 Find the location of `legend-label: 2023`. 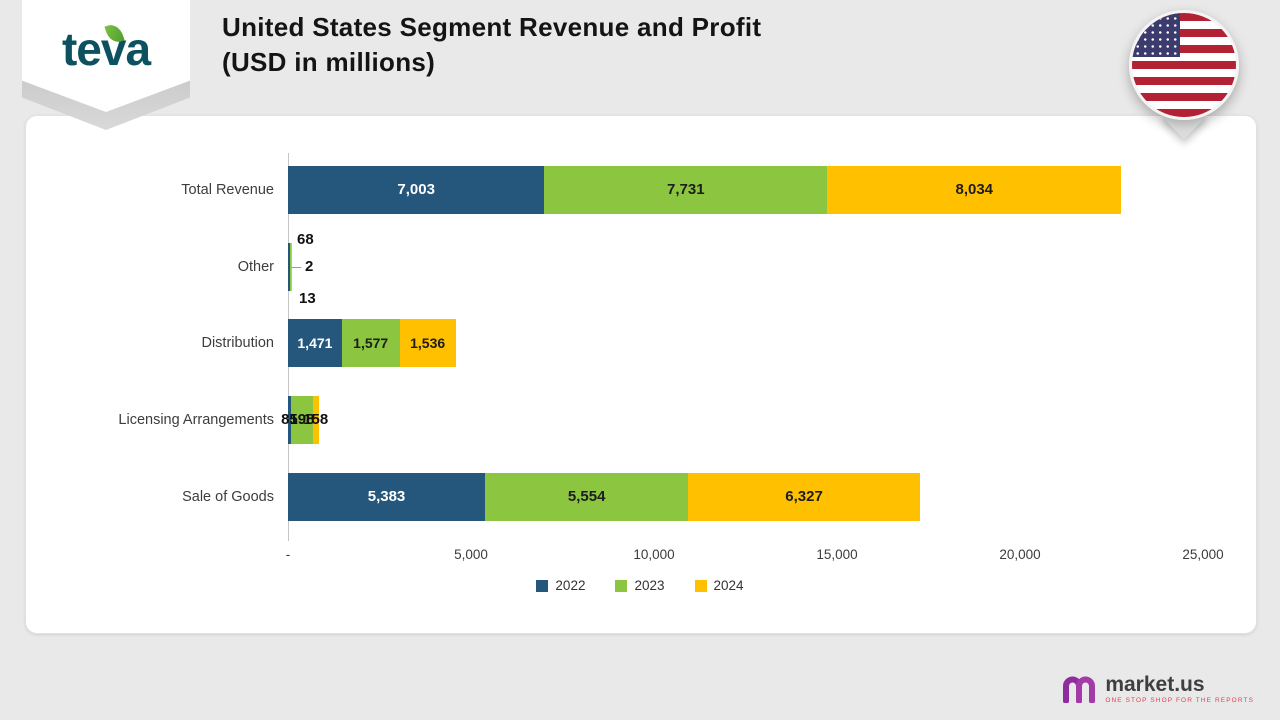

legend-label: 2023 is located at coordinates (649, 585).